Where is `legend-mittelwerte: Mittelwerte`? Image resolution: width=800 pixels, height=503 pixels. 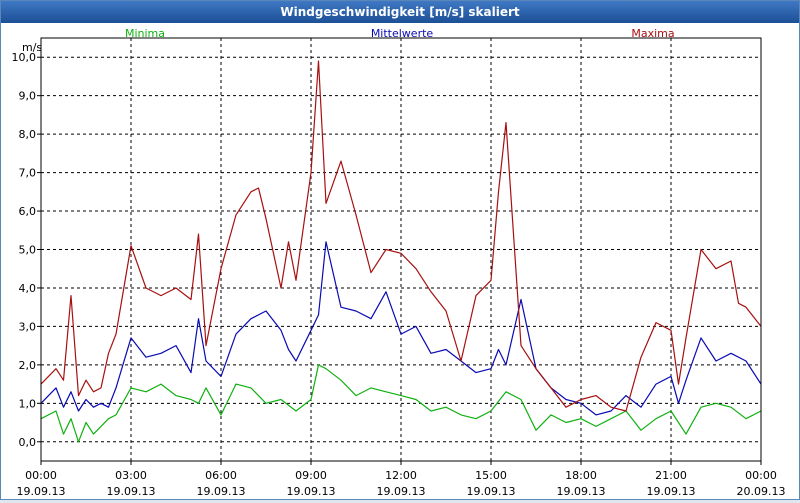
legend-mittelwerte: Mittelwerte is located at coordinates (402, 33).